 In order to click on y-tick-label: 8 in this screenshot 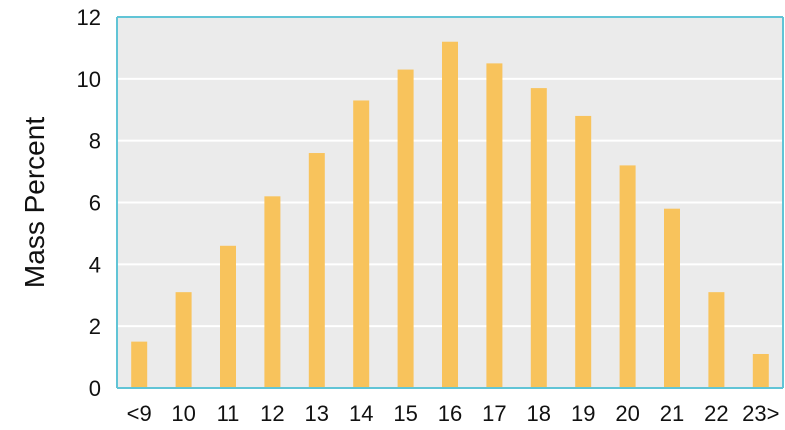, I will do `click(95, 141)`.